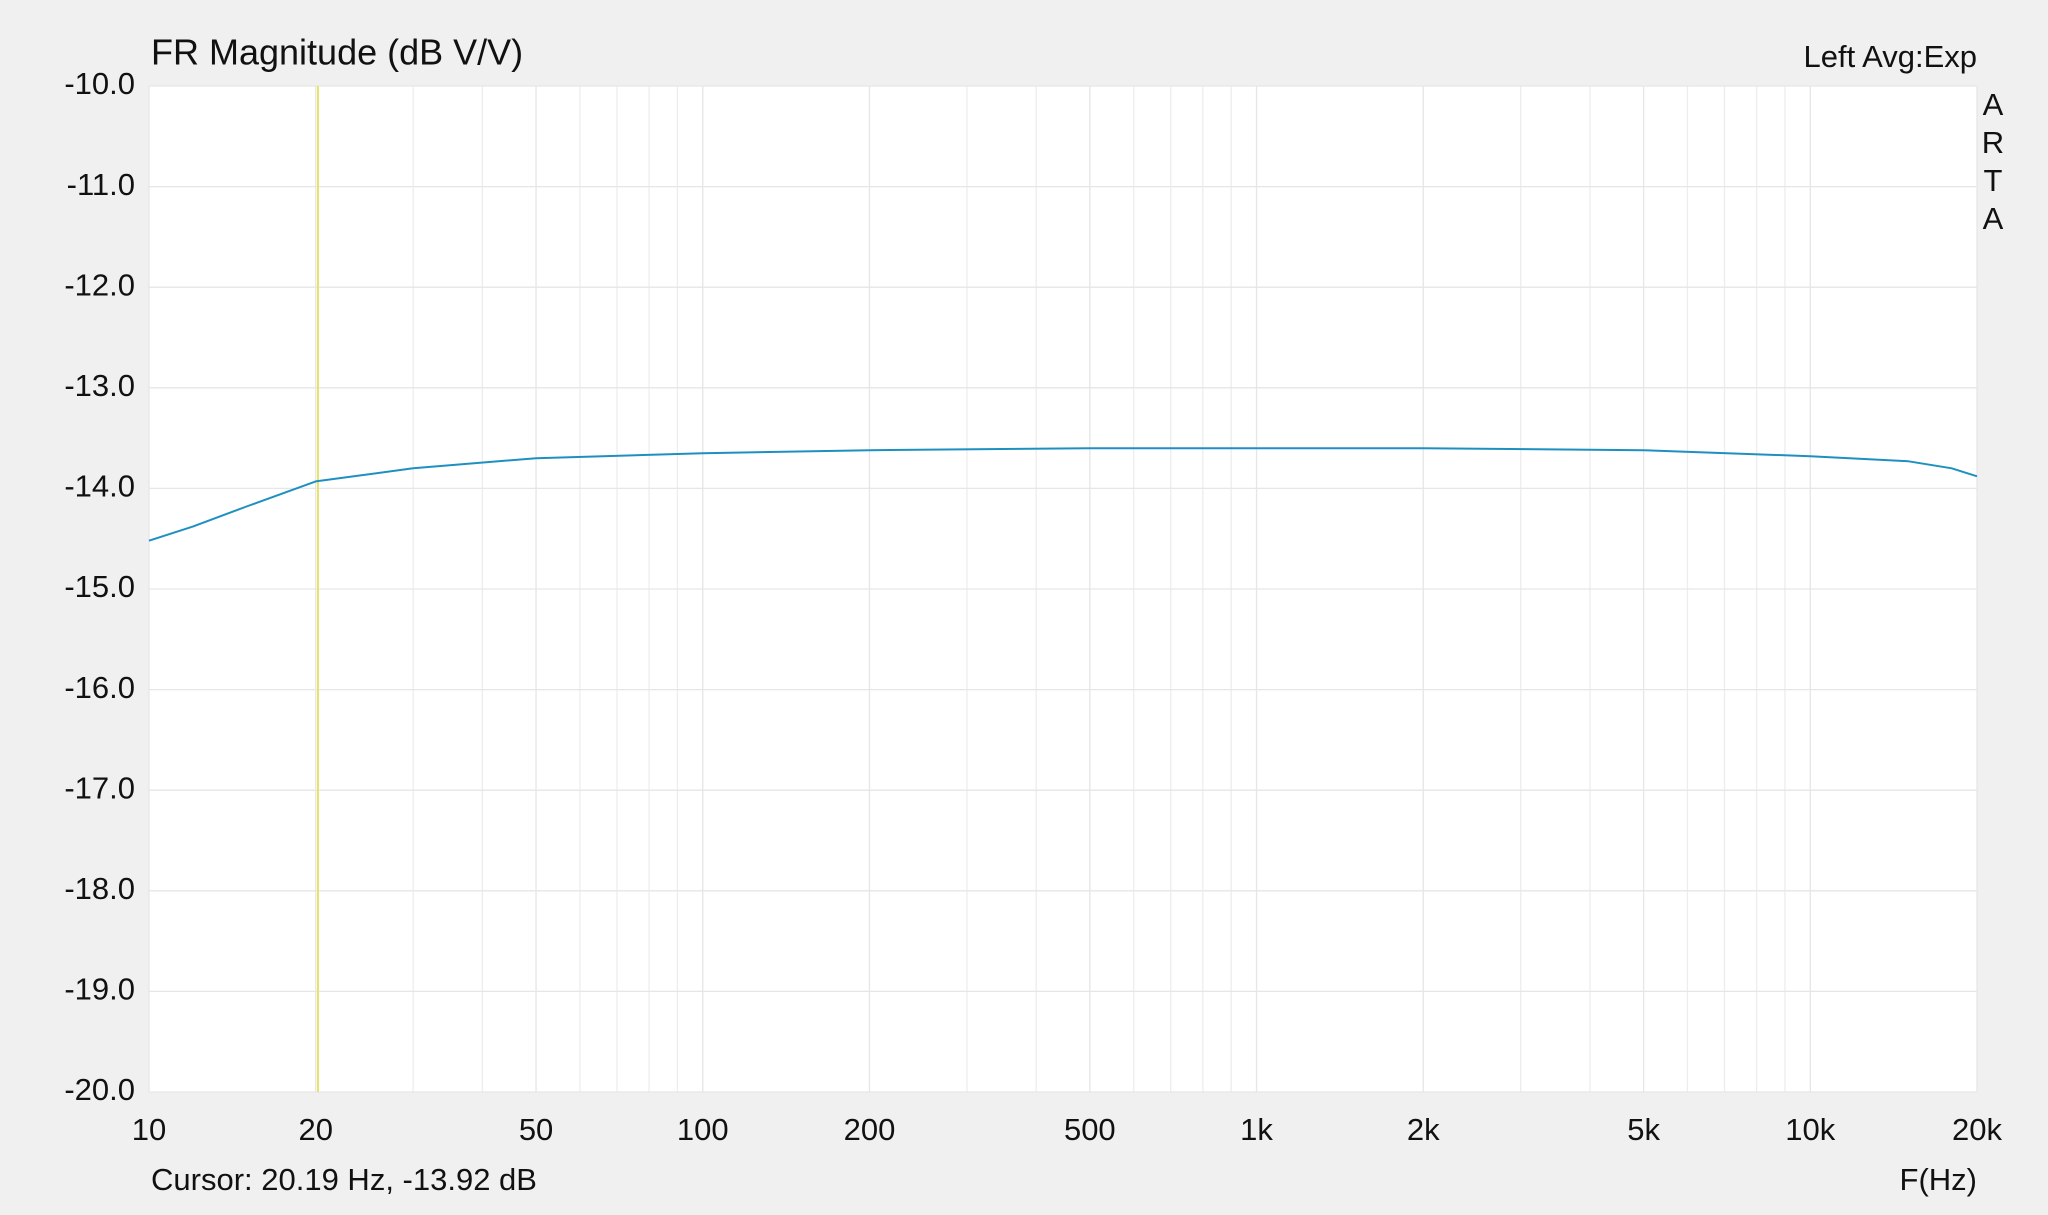 The height and width of the screenshot is (1215, 2048). I want to click on channel-label: Left Avg:Exp, so click(1891, 56).